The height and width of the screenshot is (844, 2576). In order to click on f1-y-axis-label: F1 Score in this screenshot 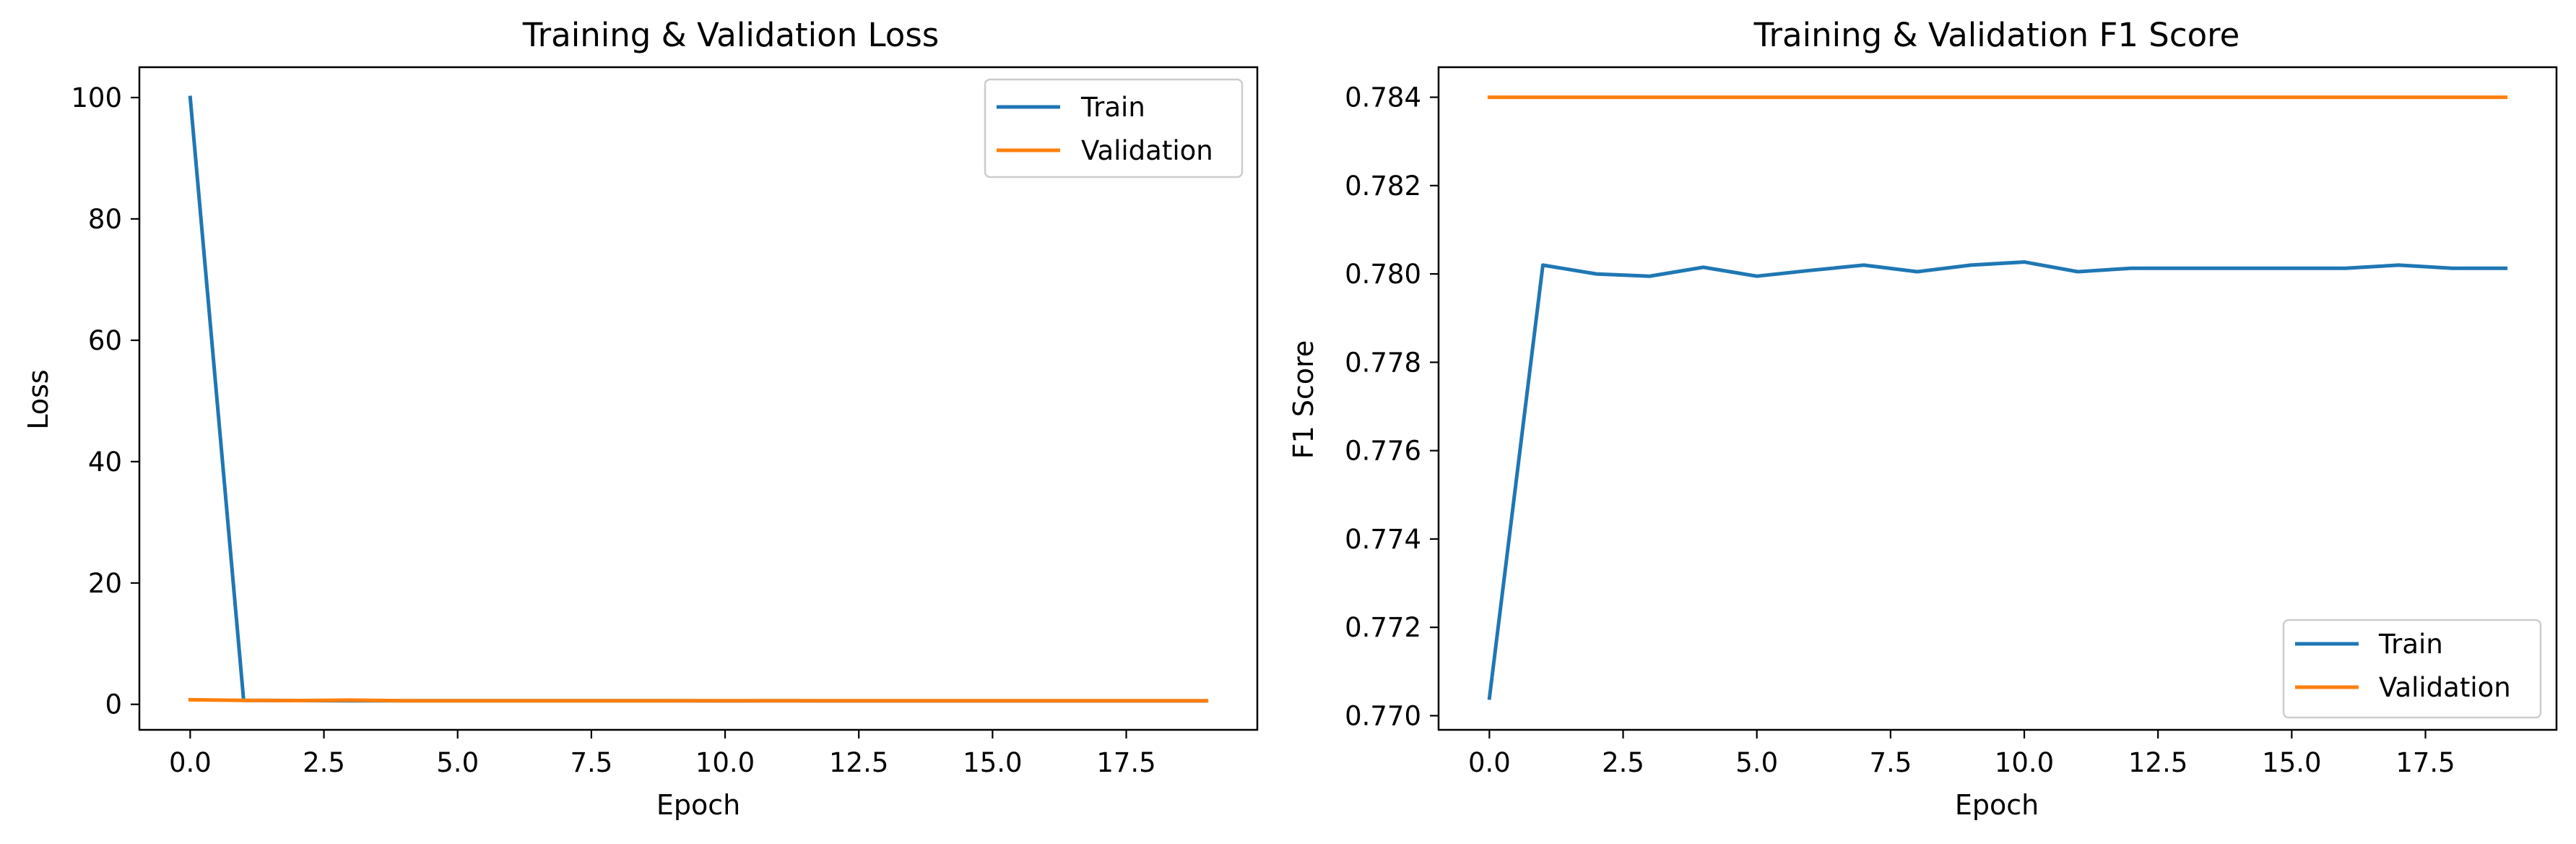, I will do `click(1303, 400)`.